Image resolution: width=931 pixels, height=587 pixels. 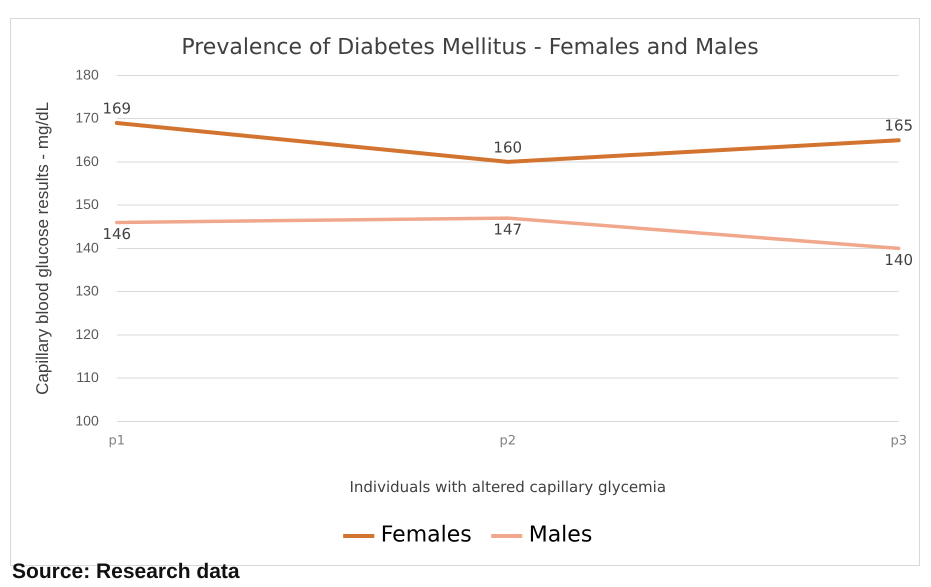 I want to click on y-tick-label: 180, so click(x=87, y=74).